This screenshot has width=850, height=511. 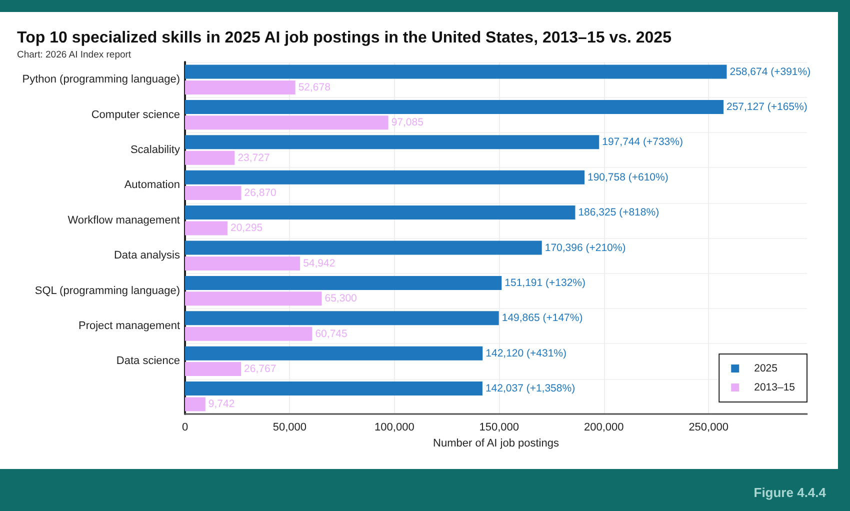 What do you see at coordinates (289, 428) in the screenshot?
I see `x-tick-label: 50,000` at bounding box center [289, 428].